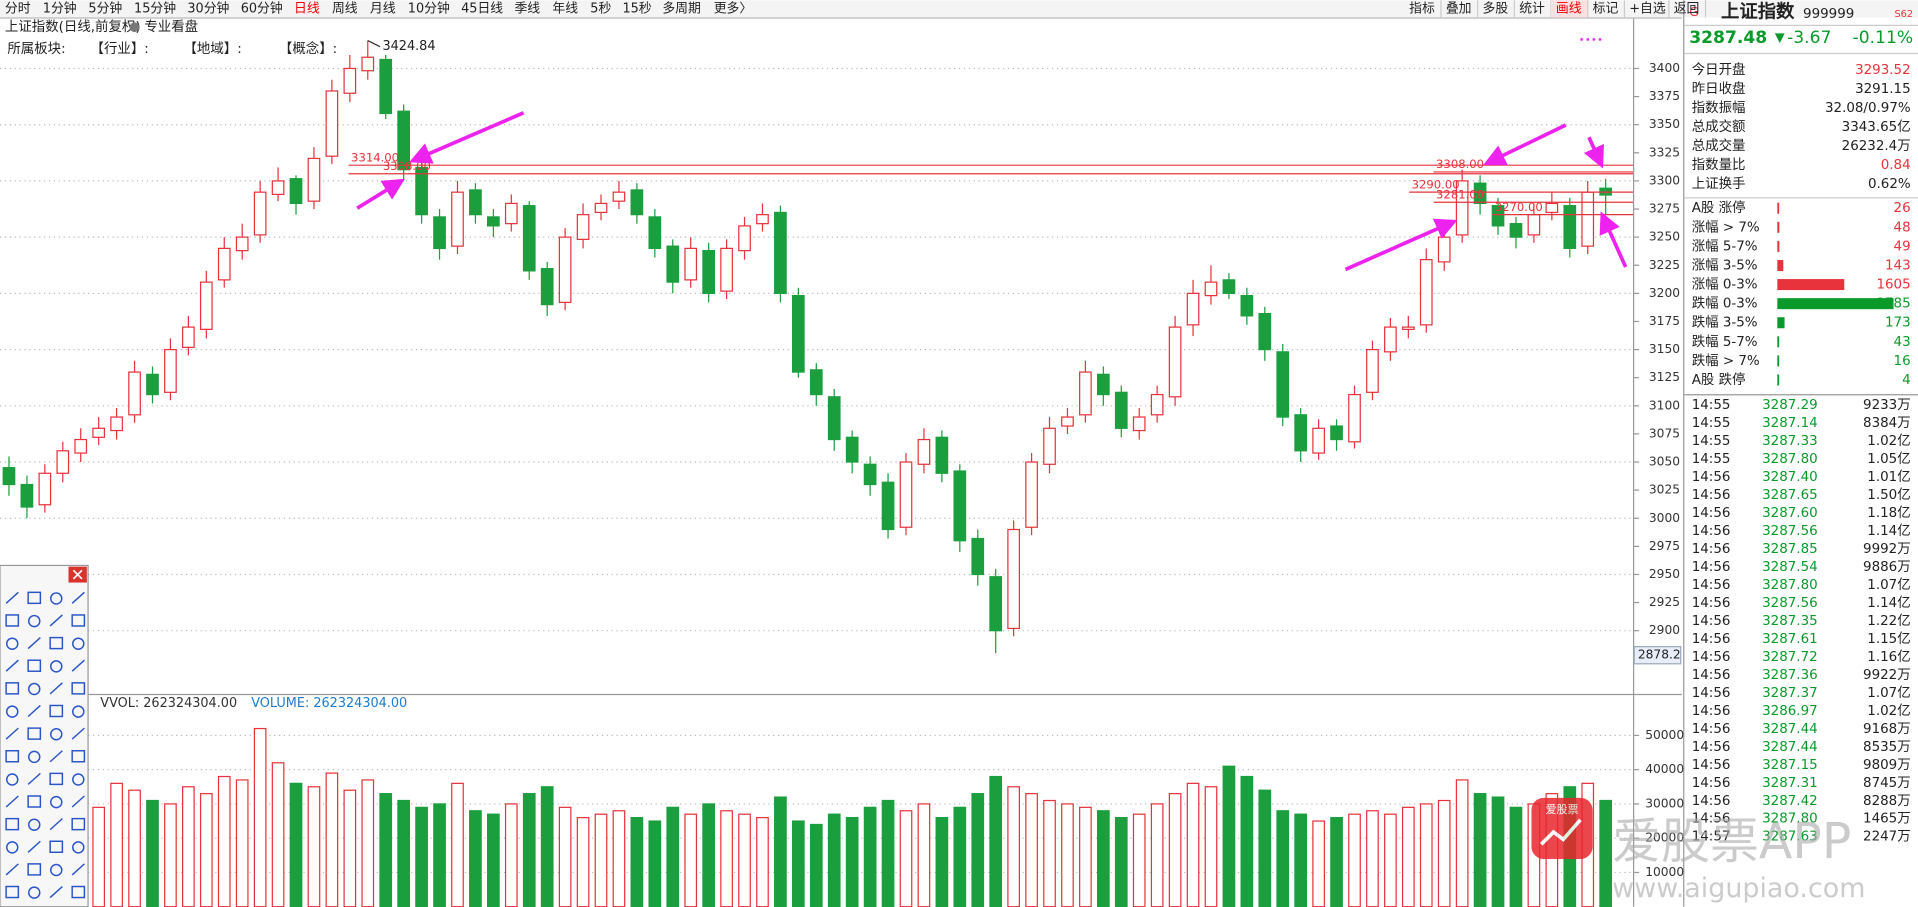 The width and height of the screenshot is (1918, 907). What do you see at coordinates (105, 8) in the screenshot?
I see `period-tab: 5分钟` at bounding box center [105, 8].